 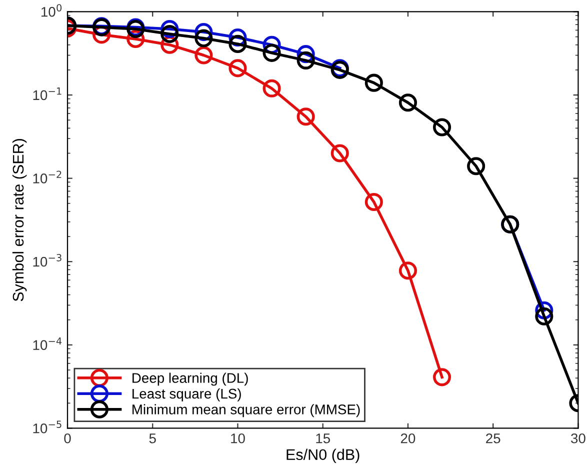 What do you see at coordinates (186, 395) in the screenshot?
I see `legend-label: Least square (LS)` at bounding box center [186, 395].